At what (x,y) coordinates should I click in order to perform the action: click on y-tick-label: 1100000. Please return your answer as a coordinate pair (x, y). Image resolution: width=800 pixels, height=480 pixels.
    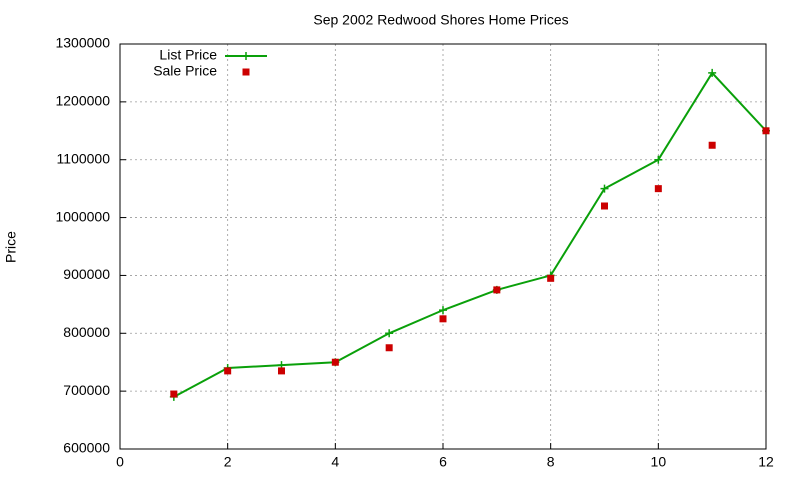
    Looking at the image, I should click on (84, 158).